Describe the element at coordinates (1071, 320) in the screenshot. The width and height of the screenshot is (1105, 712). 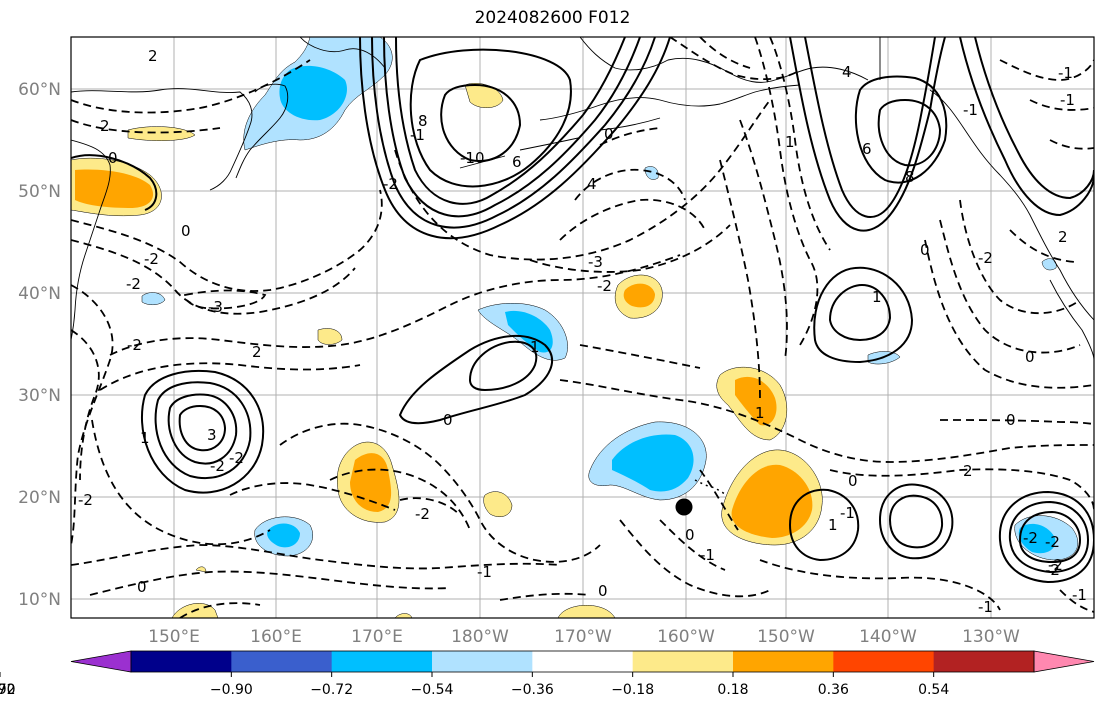
I see `us-coastline` at that location.